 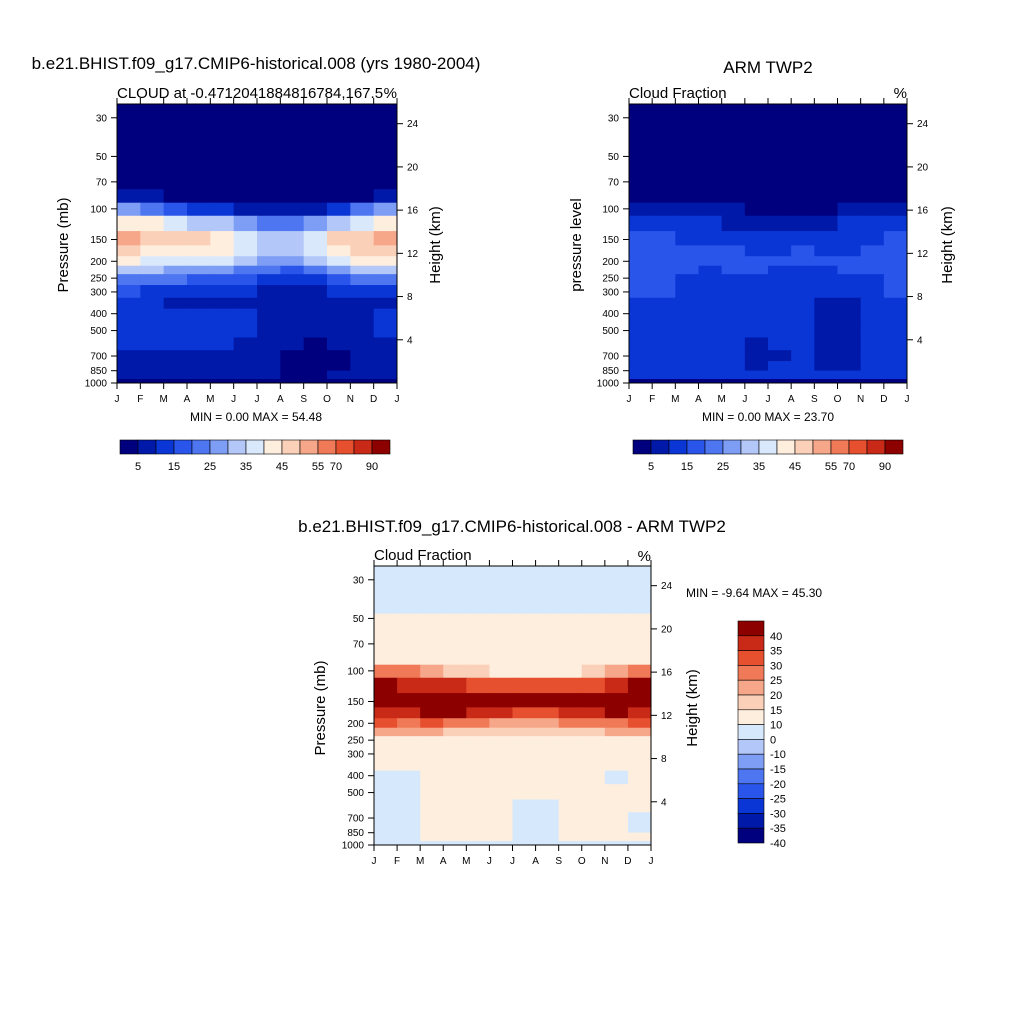 What do you see at coordinates (754, 593) in the screenshot?
I see `panel-diff-summary: MIN = -9.64 MAX = 45.30` at bounding box center [754, 593].